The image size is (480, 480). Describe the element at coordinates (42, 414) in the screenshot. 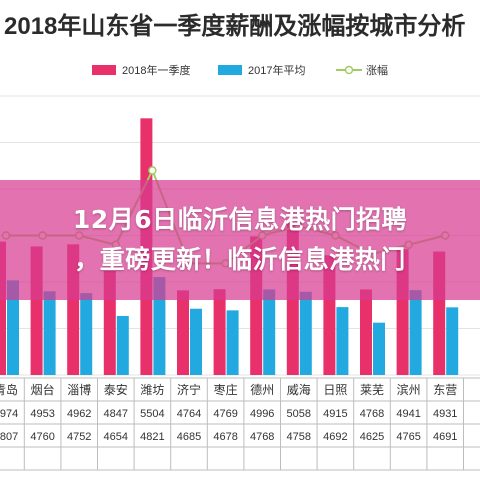

I see `table-value: 4953` at that location.